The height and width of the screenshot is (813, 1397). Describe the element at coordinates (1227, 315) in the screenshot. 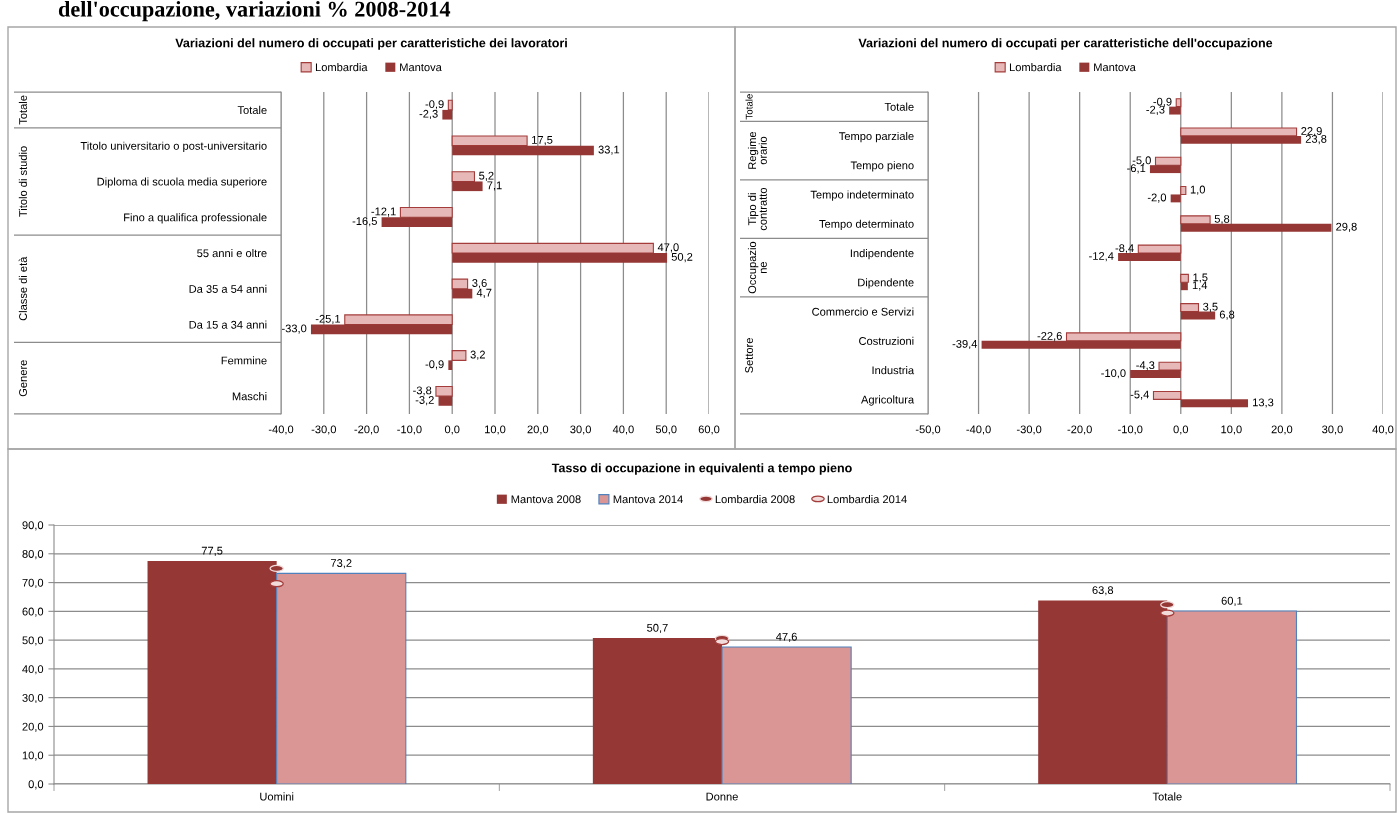

I see `data-label: 6,8` at that location.